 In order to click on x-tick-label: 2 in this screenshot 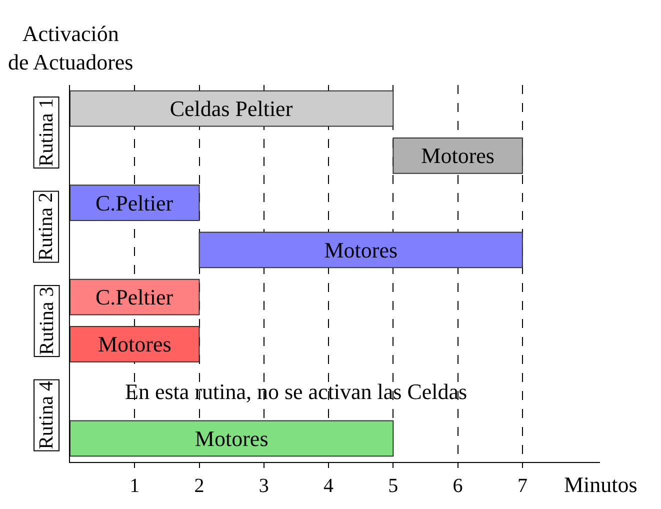, I will do `click(199, 486)`.